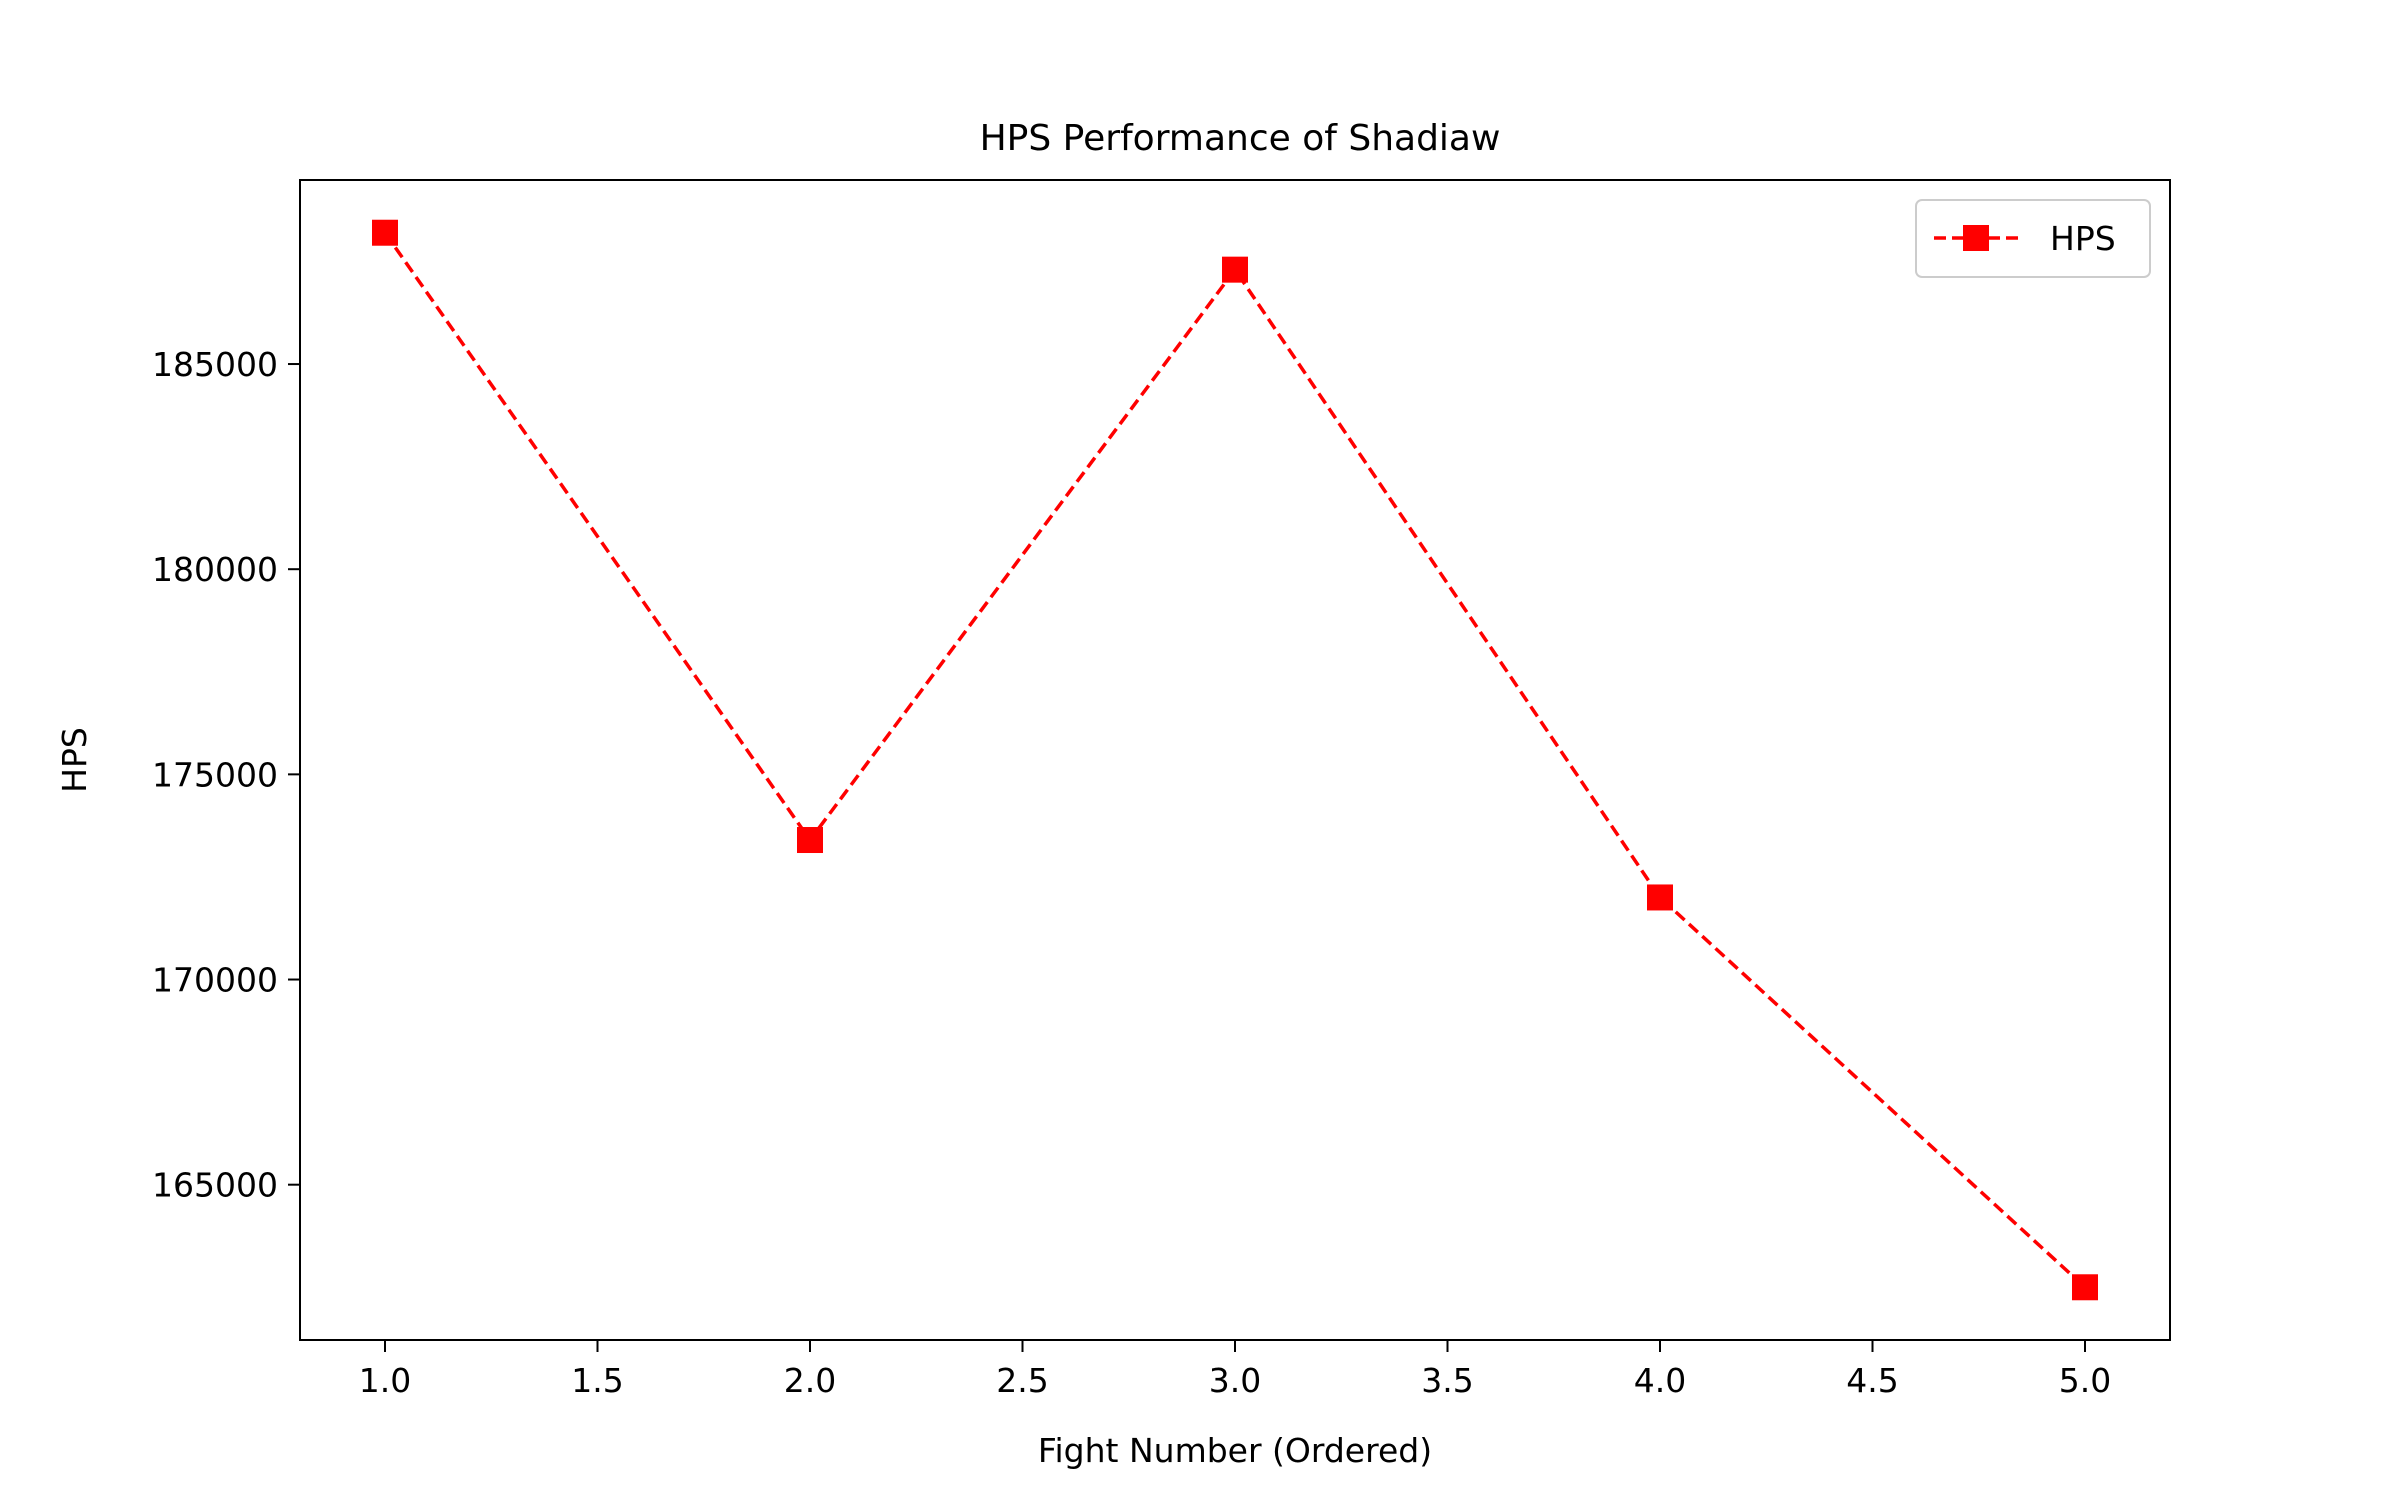  What do you see at coordinates (1235, 1380) in the screenshot?
I see `x-tick-label: 3.0` at bounding box center [1235, 1380].